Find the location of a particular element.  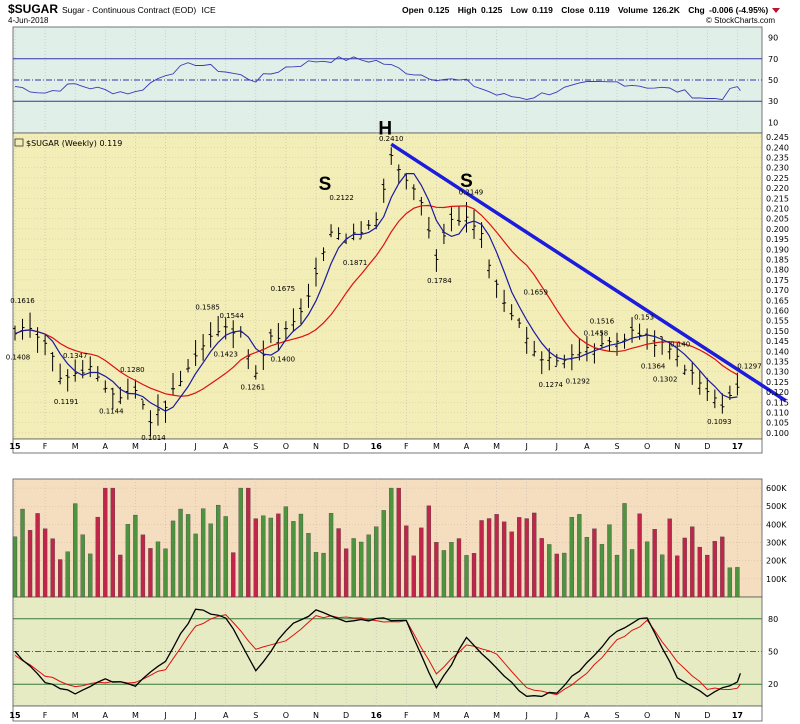

price-point-label: 0.1516 is located at coordinates (602, 322).